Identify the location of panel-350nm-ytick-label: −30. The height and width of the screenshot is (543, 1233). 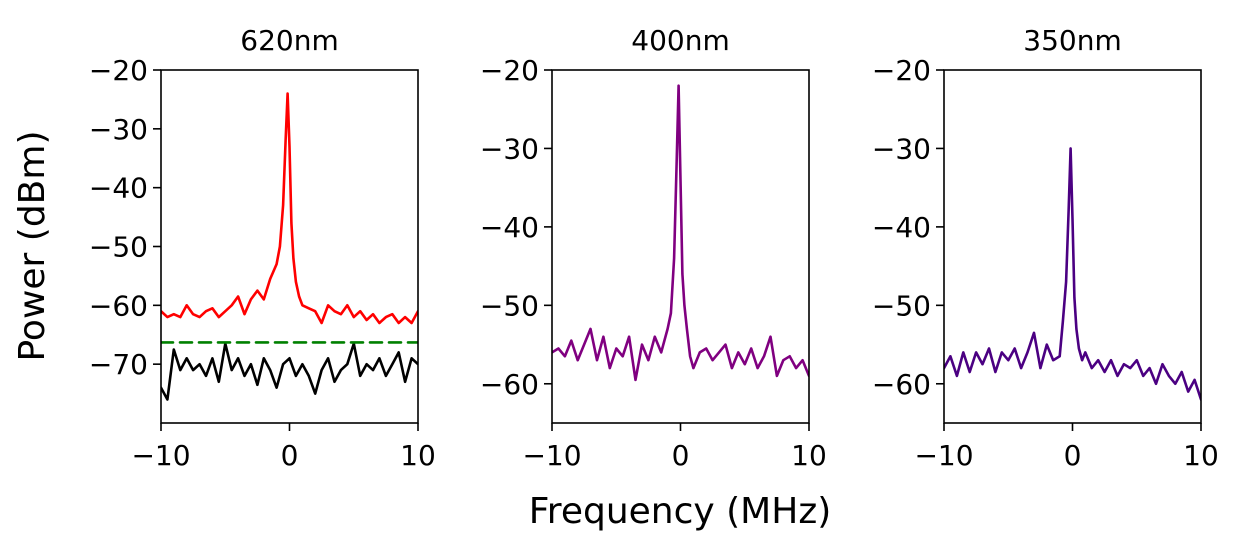
(901, 148).